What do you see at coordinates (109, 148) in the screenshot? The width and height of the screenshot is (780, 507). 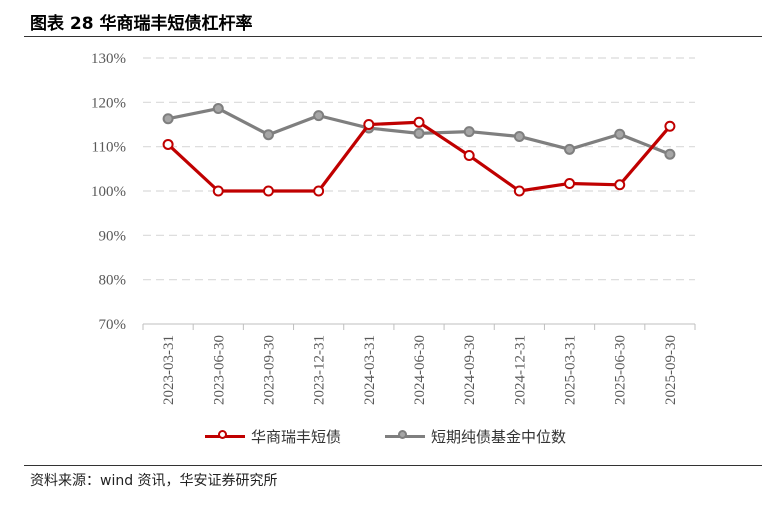 I see `y-tick-label: 110%` at bounding box center [109, 148].